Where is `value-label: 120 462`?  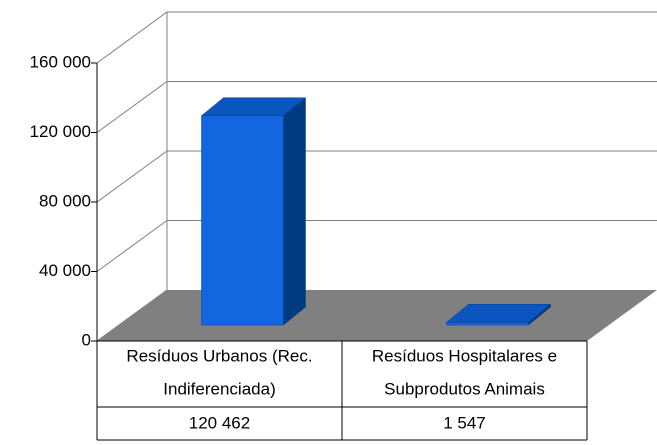
value-label: 120 462 is located at coordinates (219, 422).